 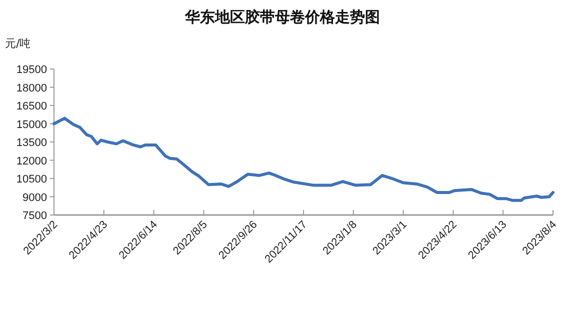 I want to click on y-tick-label: 9000, so click(x=34, y=198).